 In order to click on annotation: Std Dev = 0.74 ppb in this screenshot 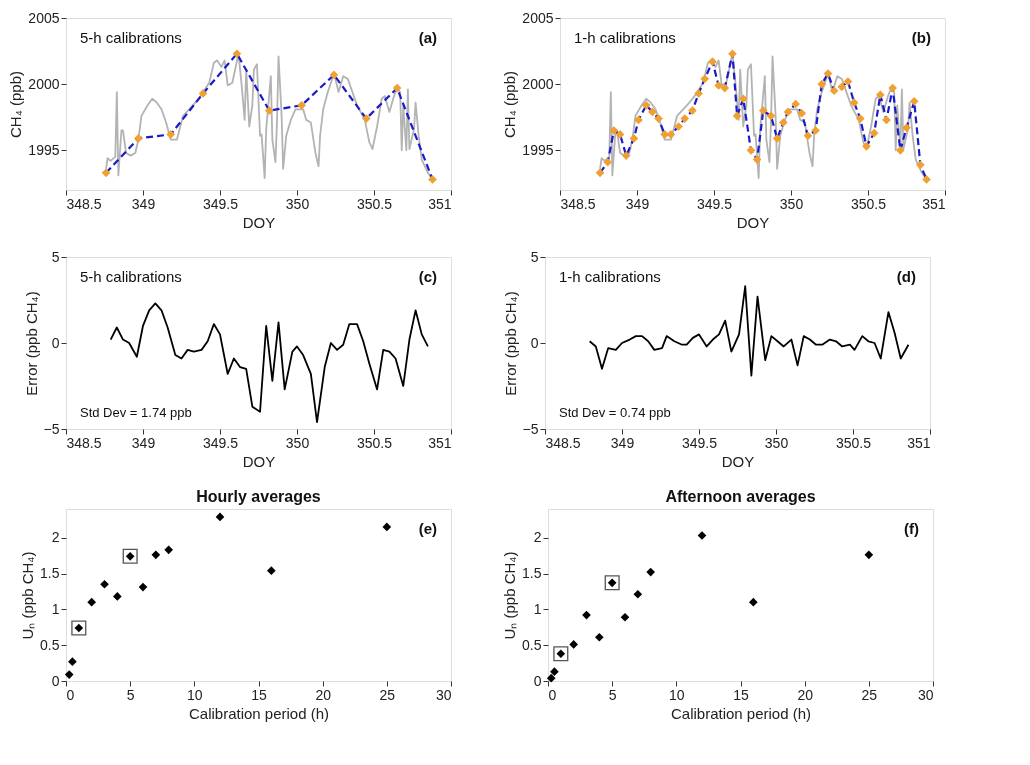, I will do `click(615, 412)`.